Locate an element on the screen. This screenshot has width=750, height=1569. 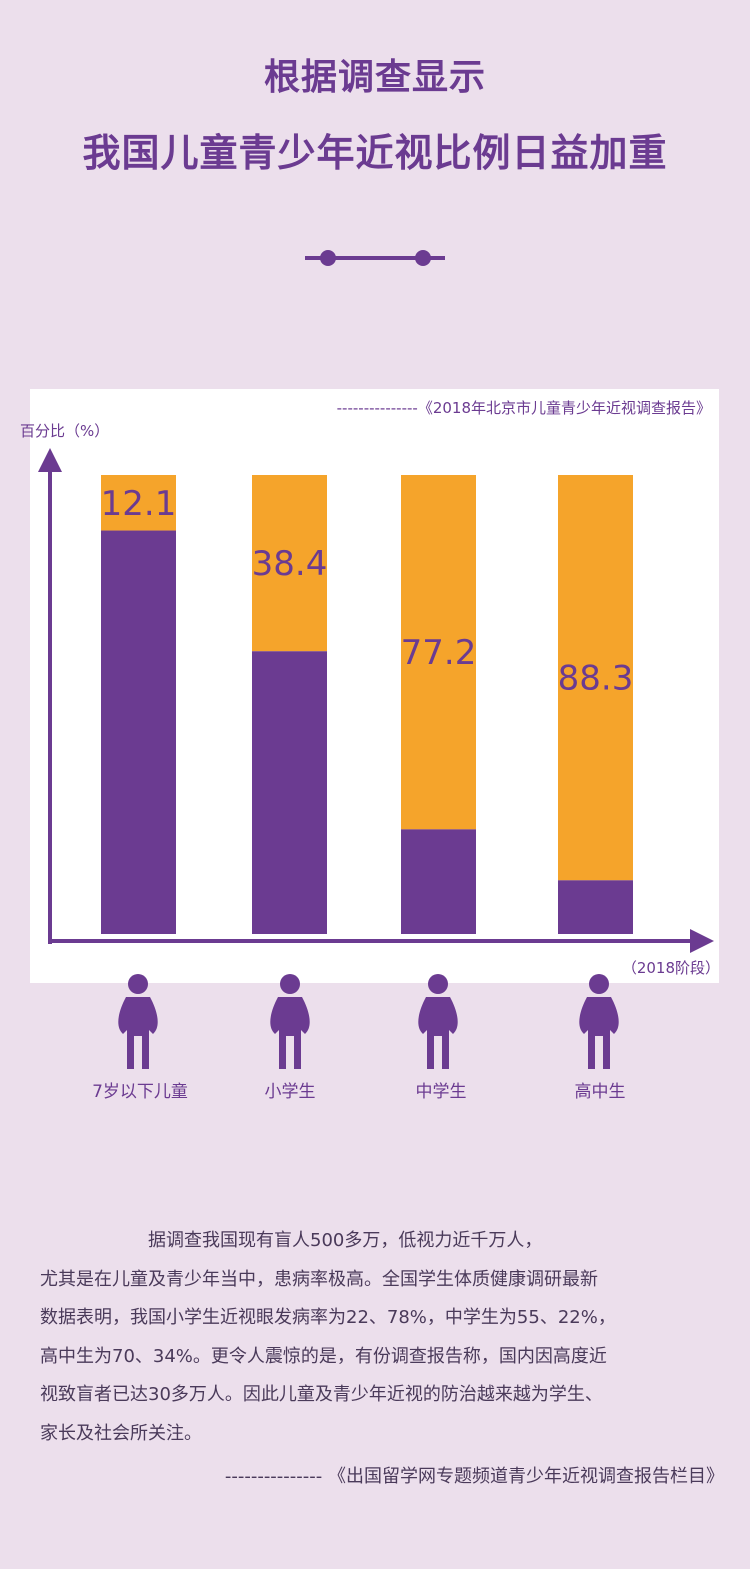
page-title: 根据调查显示 is located at coordinates (374, 77).